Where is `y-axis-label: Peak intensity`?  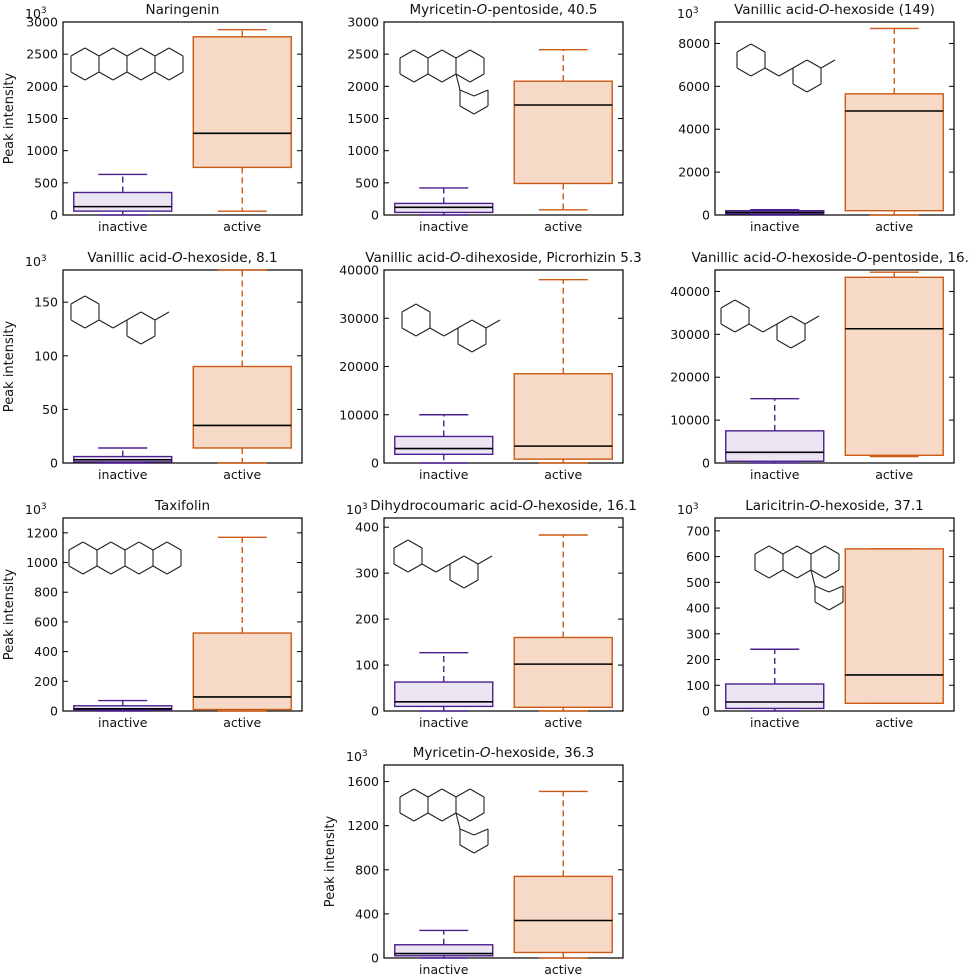 y-axis-label: Peak intensity is located at coordinates (9, 615).